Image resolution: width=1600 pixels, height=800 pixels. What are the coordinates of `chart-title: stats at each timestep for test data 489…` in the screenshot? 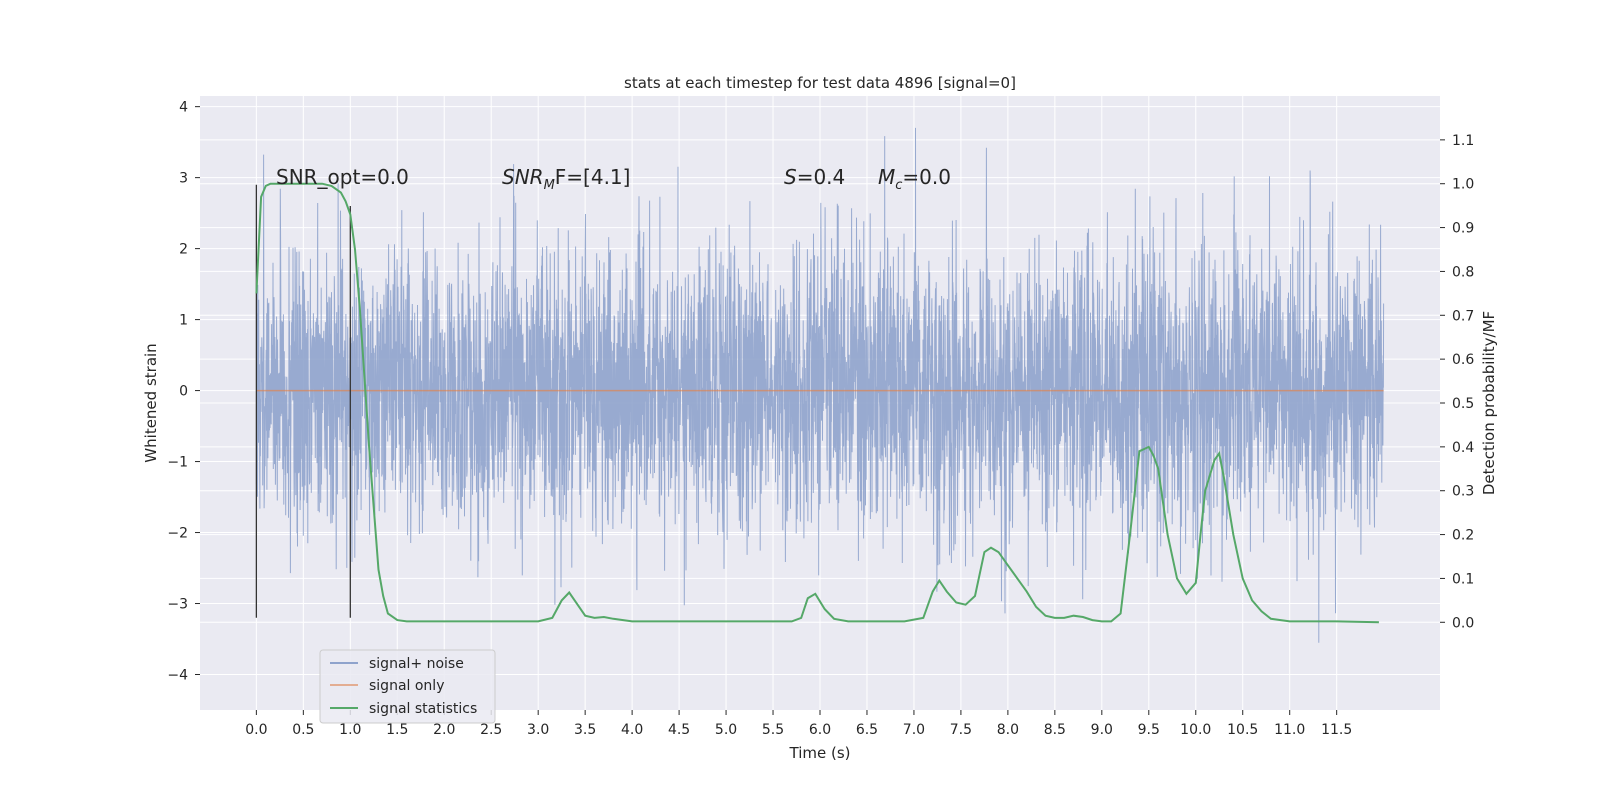 It's located at (820, 83).